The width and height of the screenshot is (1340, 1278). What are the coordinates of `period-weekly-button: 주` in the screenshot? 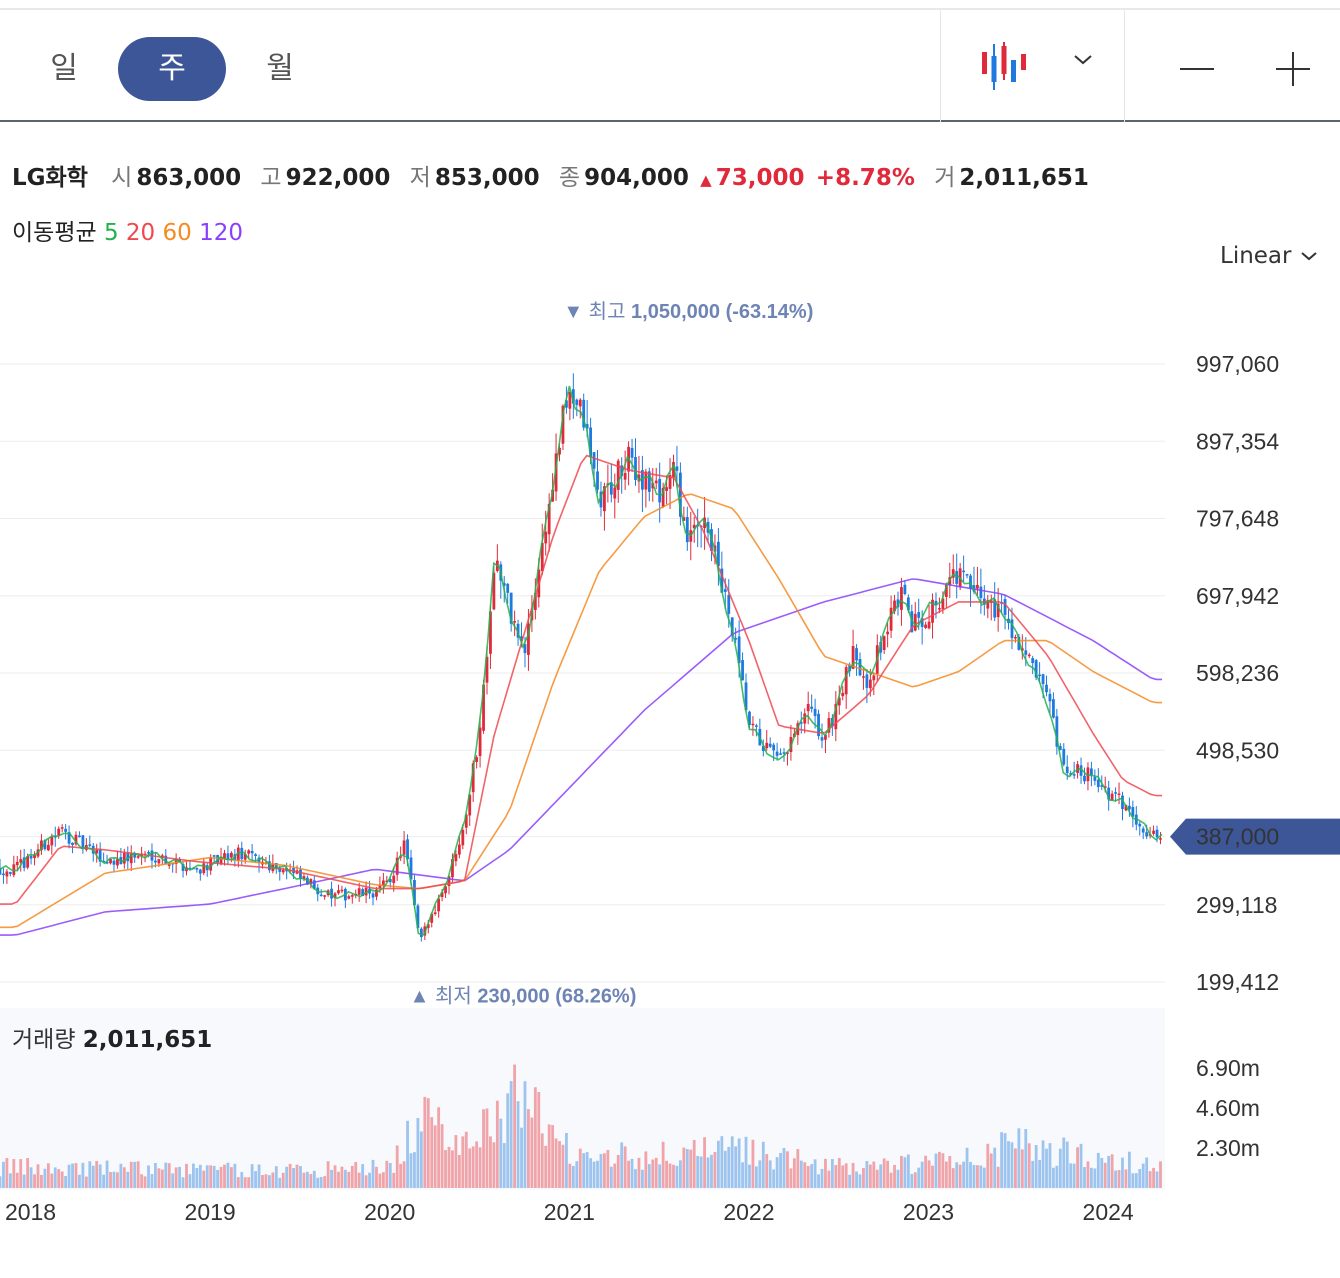 It's located at (172, 69).